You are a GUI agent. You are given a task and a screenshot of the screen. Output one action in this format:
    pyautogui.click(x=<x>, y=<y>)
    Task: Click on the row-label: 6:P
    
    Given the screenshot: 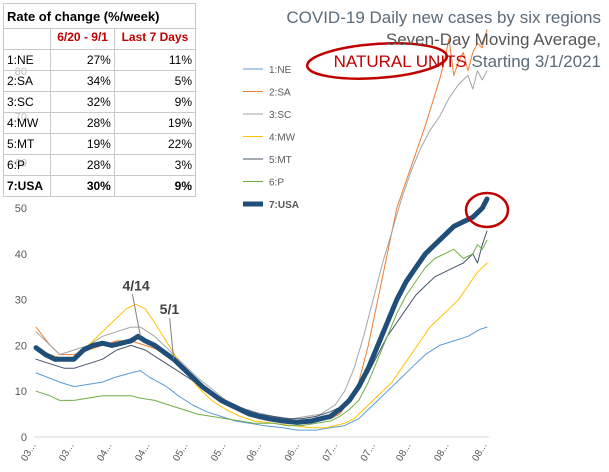 What is the action you would take?
    pyautogui.click(x=27, y=165)
    